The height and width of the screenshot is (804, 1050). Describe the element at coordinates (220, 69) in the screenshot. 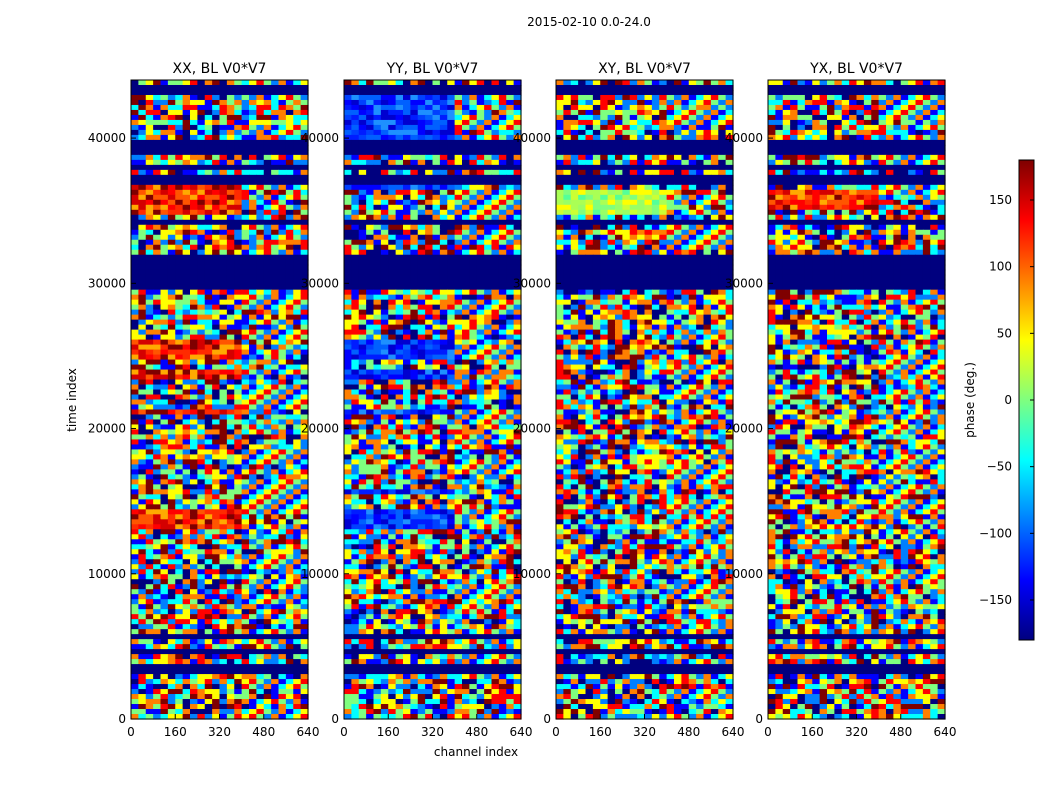

I see `panel-title: XX, BL V0*V7` at that location.